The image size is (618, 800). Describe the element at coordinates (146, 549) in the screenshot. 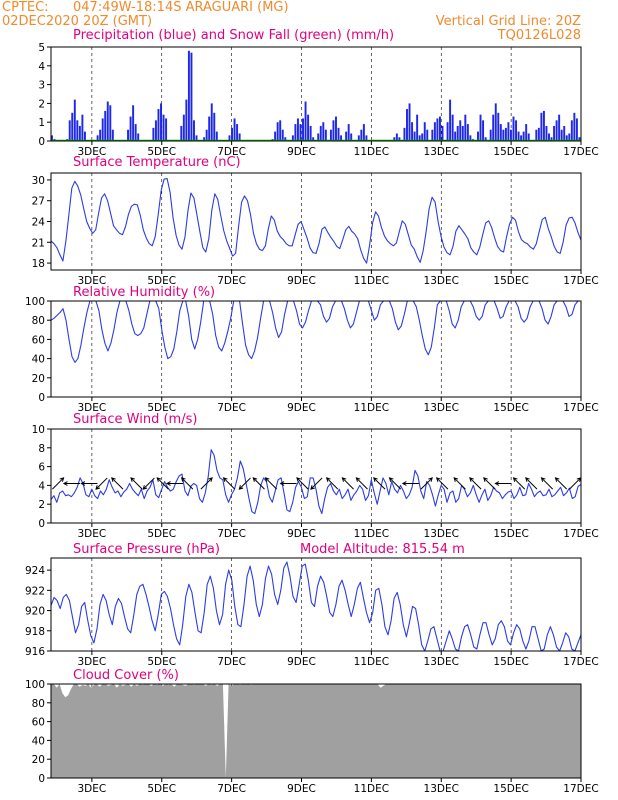

I see `pressure-title: Surface Pressure (hPa)` at that location.